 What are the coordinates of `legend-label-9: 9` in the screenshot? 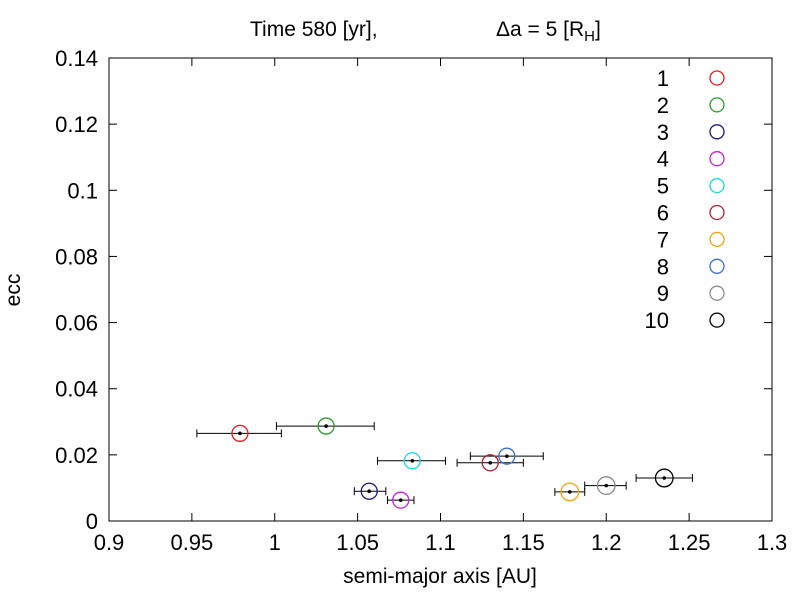 It's located at (663, 293).